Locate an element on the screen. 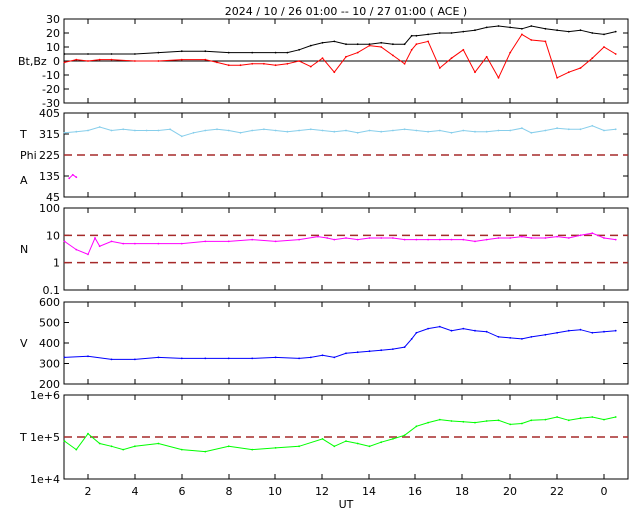 The width and height of the screenshot is (640, 512). x-axis: 2 4 6 8 10 12 14 16 18 20 22 0 is located at coordinates (346, 491).